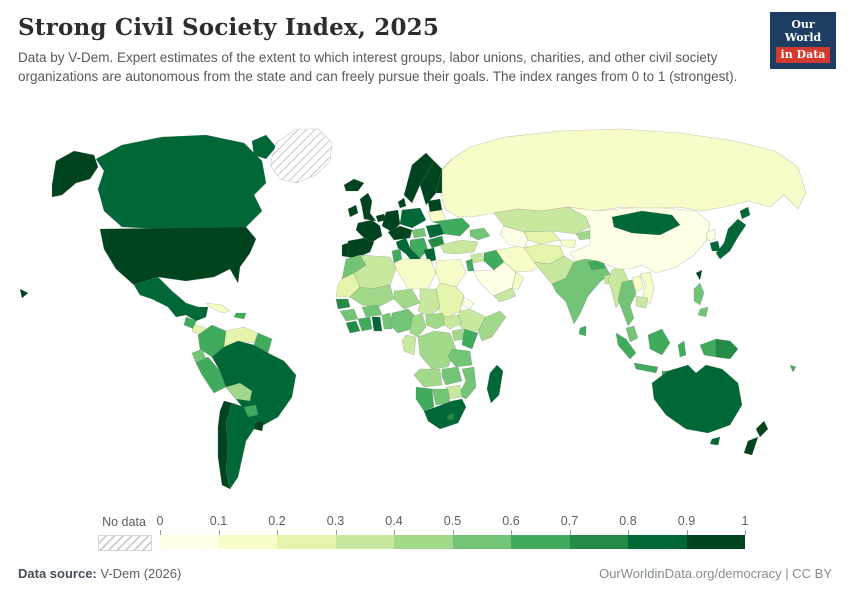  What do you see at coordinates (632, 334) in the screenshot?
I see `country-malaysia: Malaysia` at bounding box center [632, 334].